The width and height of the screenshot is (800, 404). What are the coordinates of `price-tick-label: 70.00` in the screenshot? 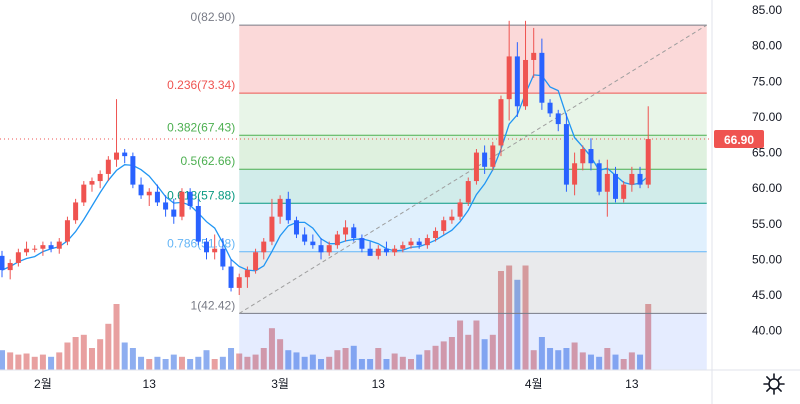 It's located at (767, 117).